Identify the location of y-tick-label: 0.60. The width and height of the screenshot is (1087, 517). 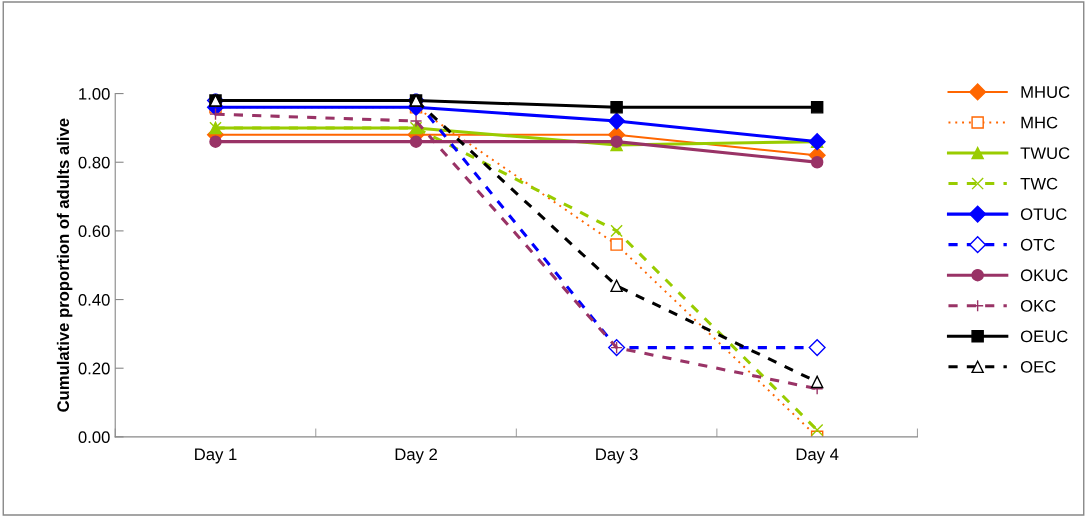
(94, 231).